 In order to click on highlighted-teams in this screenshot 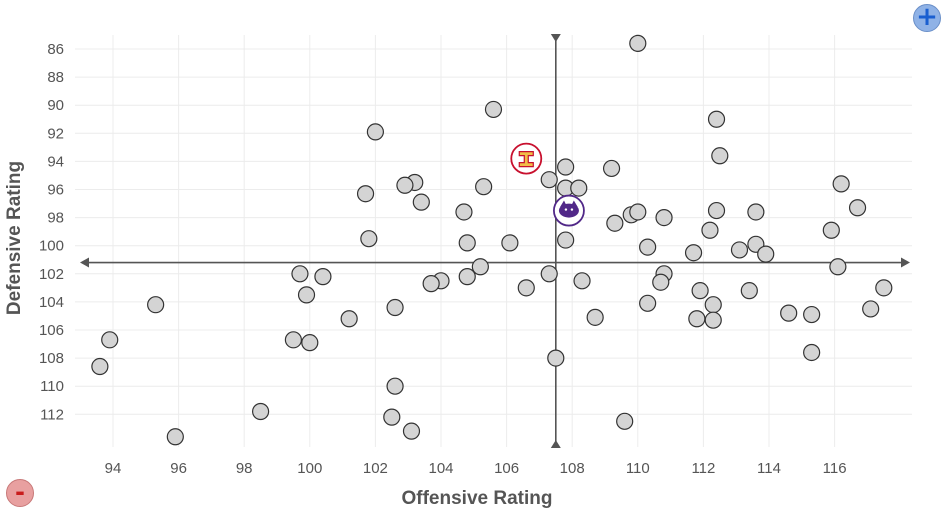, I will do `click(547, 184)`.